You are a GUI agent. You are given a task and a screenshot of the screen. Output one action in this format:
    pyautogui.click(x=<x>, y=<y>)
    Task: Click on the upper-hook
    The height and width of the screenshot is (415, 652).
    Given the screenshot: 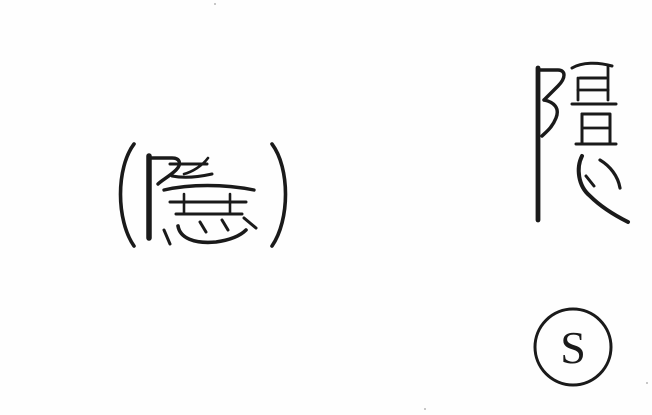 What is the action you would take?
    pyautogui.click(x=196, y=166)
    